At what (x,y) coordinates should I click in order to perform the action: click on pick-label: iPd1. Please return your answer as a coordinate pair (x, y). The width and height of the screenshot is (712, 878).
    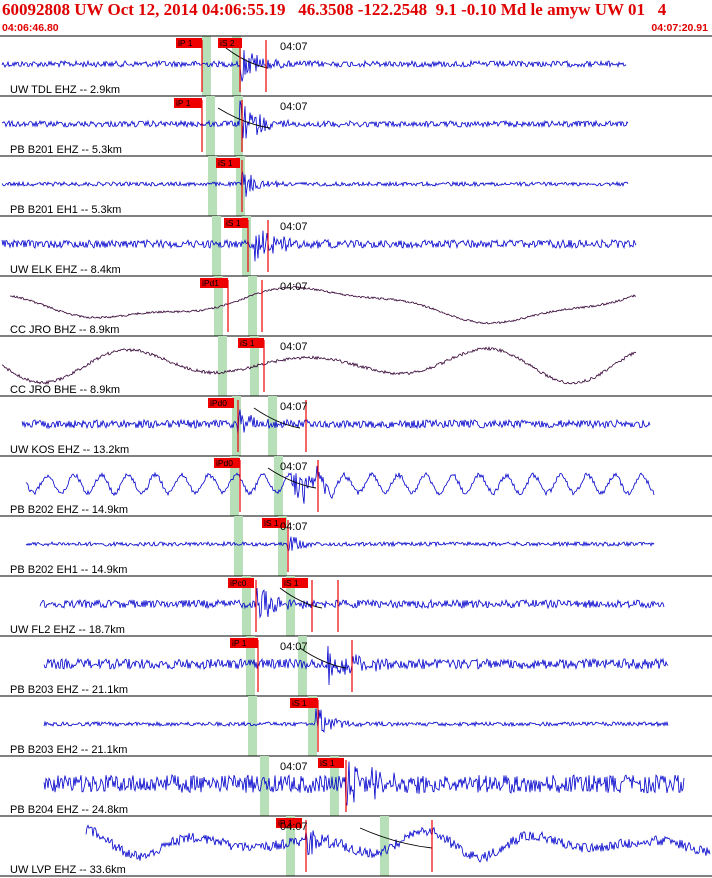
    Looking at the image, I should click on (210, 283).